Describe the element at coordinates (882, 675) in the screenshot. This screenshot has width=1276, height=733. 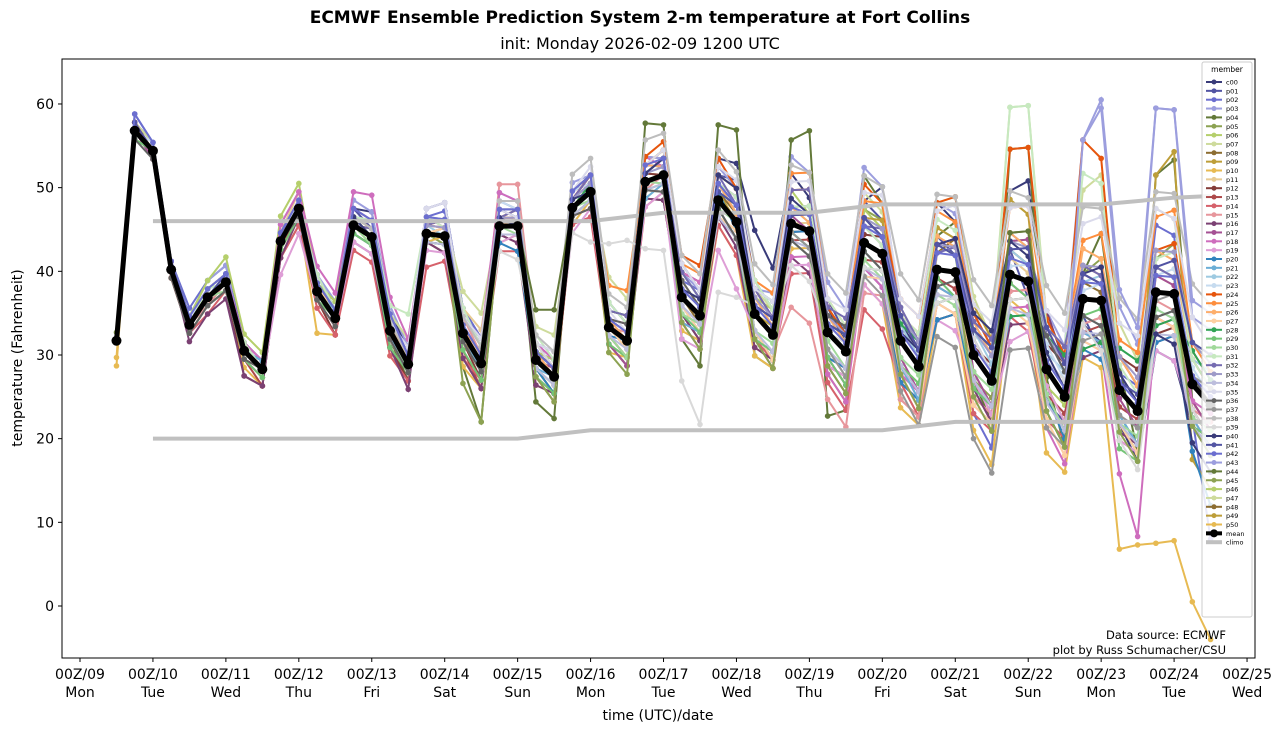
I see `x-tick-label: 00Z/20` at that location.